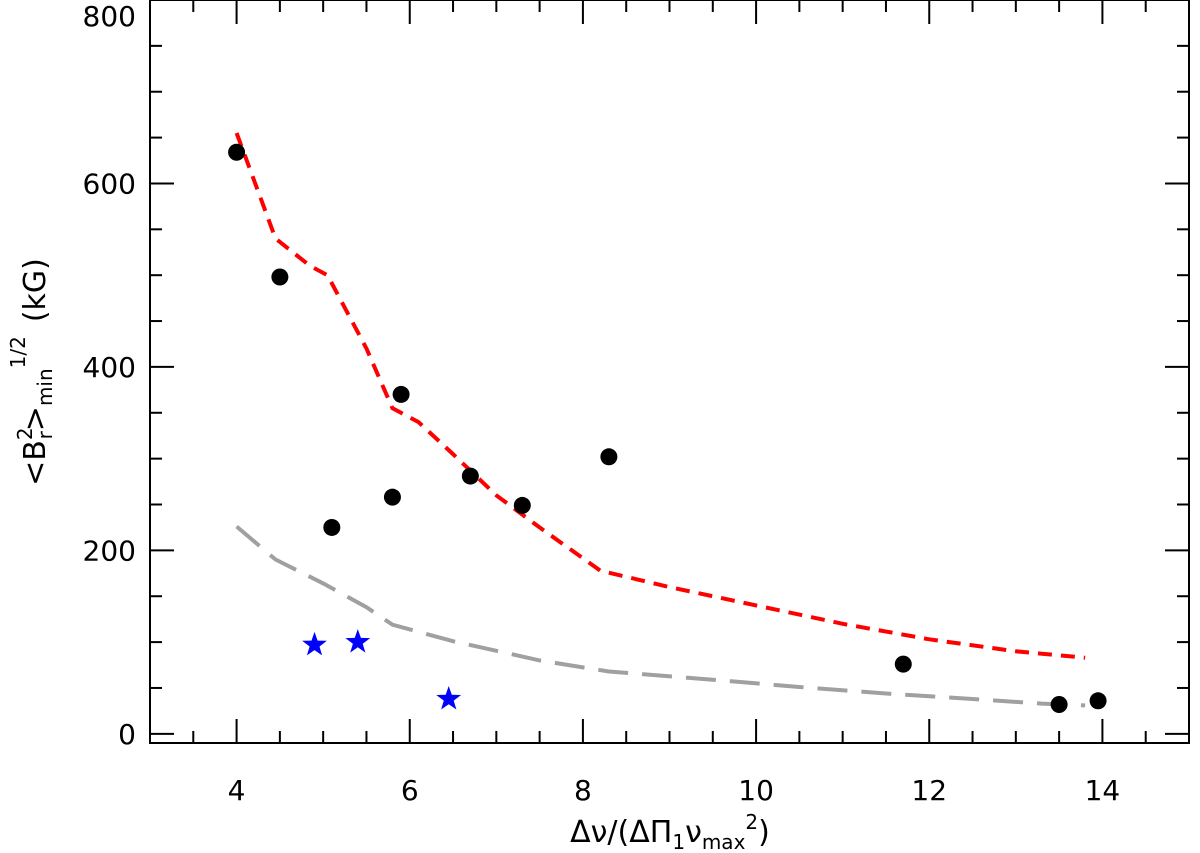  What do you see at coordinates (35, 290) in the screenshot?
I see `y-title-unit: (kG)` at bounding box center [35, 290].